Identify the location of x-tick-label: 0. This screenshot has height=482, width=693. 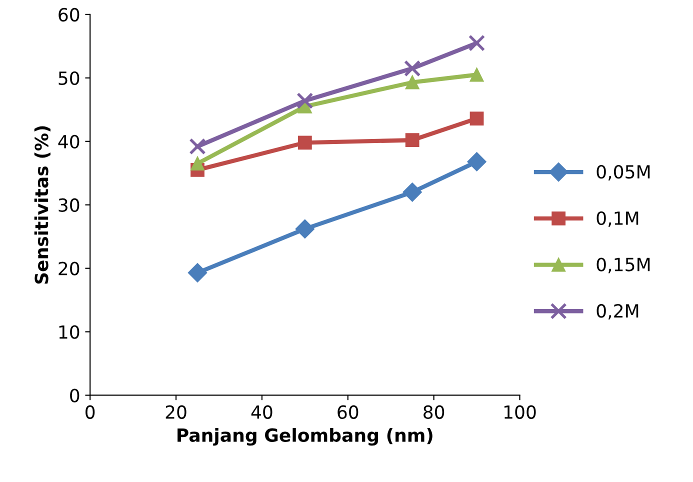
(90, 412).